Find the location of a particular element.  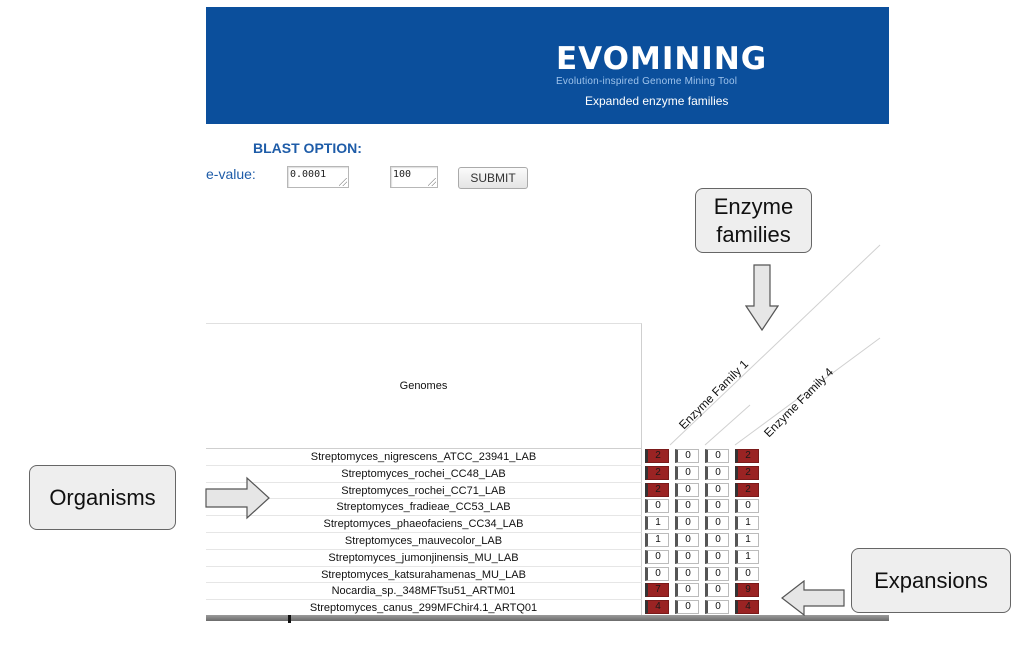

evalue-input: 0.0001 is located at coordinates (318, 177).